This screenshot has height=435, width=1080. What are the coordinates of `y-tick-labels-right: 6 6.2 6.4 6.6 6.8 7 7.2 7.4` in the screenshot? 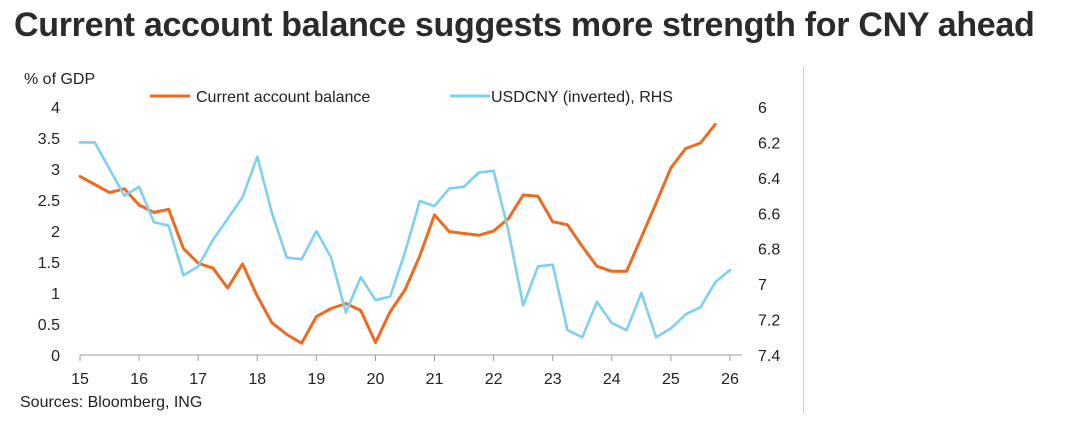 It's located at (769, 232).